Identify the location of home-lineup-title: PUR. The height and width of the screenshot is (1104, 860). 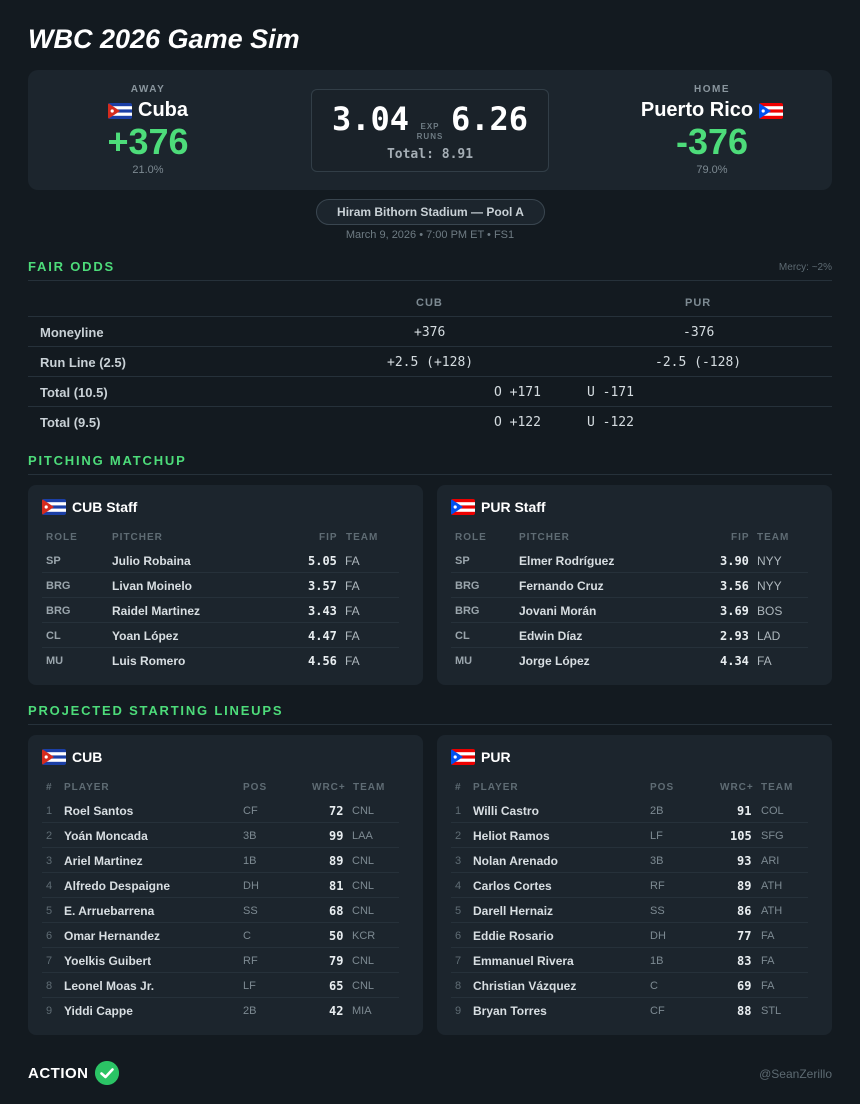
(481, 757).